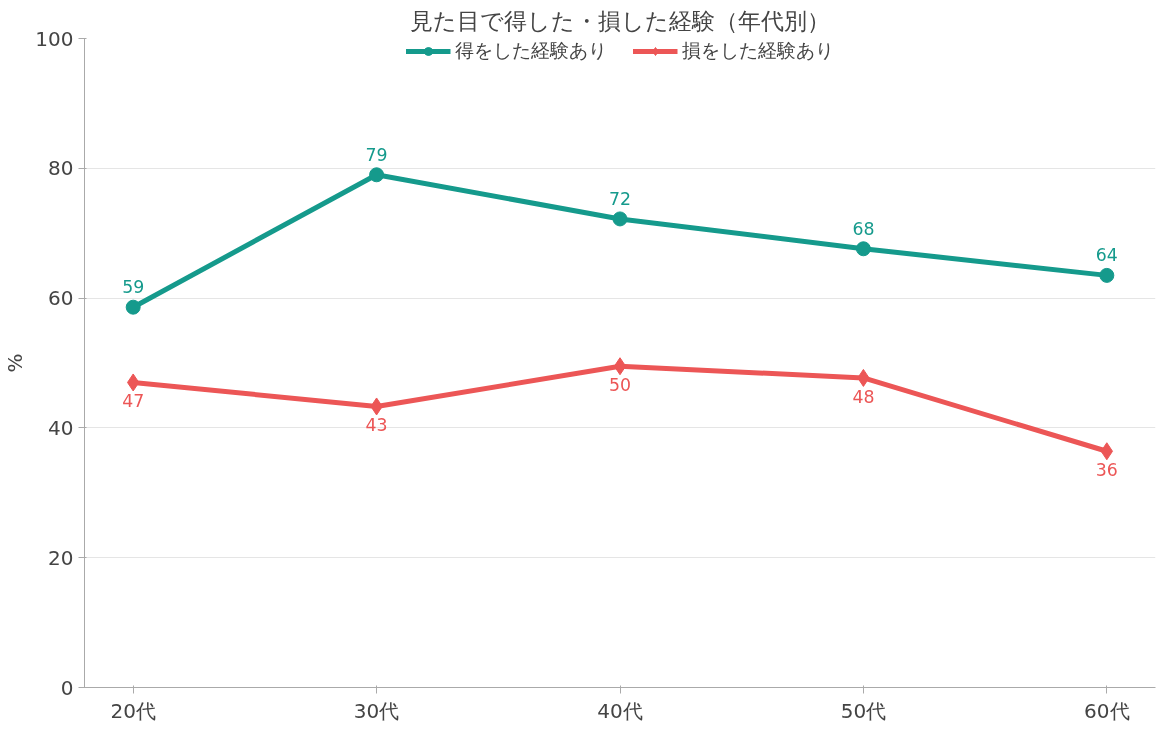 The width and height of the screenshot is (1170, 735). I want to click on x-tick-label: 30代, so click(376, 710).